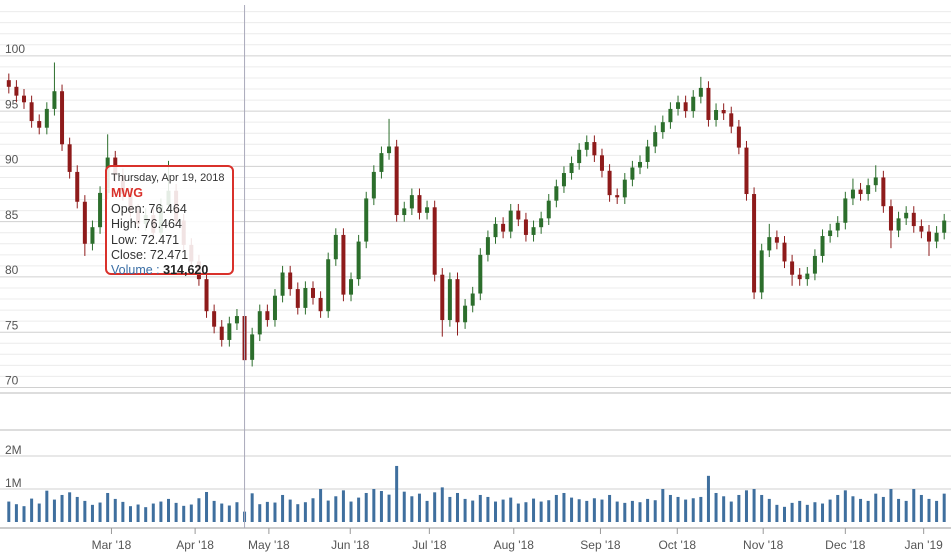  I want to click on label: Close:, so click(129, 255).